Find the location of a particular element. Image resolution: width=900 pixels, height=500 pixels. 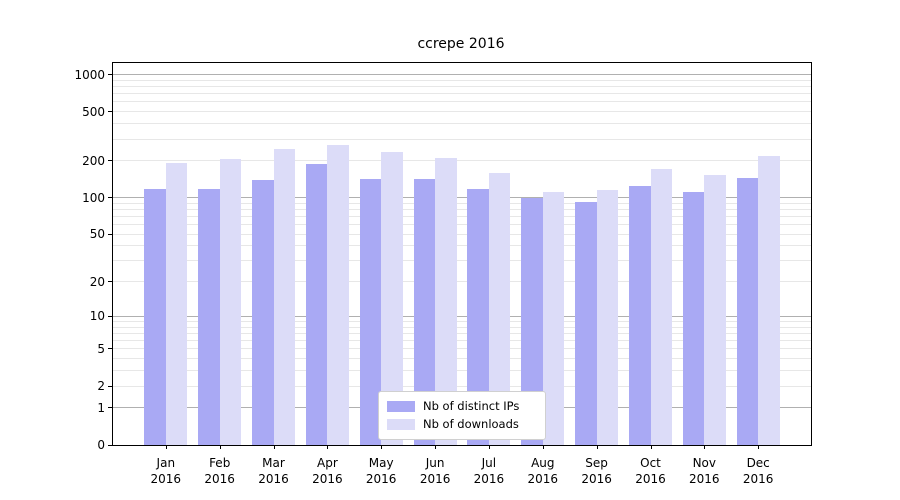

y-tick-label-2: 2 is located at coordinates (101, 386).